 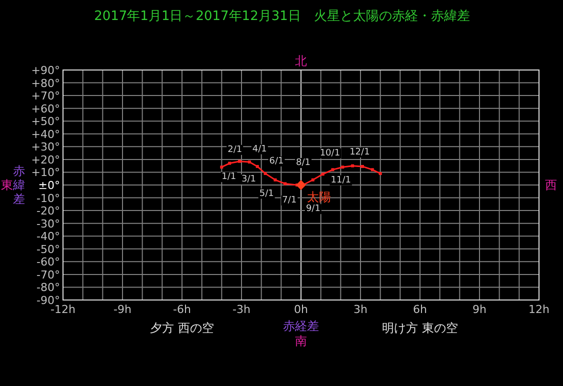 What do you see at coordinates (49, 185) in the screenshot?
I see `y-tick-label: ±0°` at bounding box center [49, 185].